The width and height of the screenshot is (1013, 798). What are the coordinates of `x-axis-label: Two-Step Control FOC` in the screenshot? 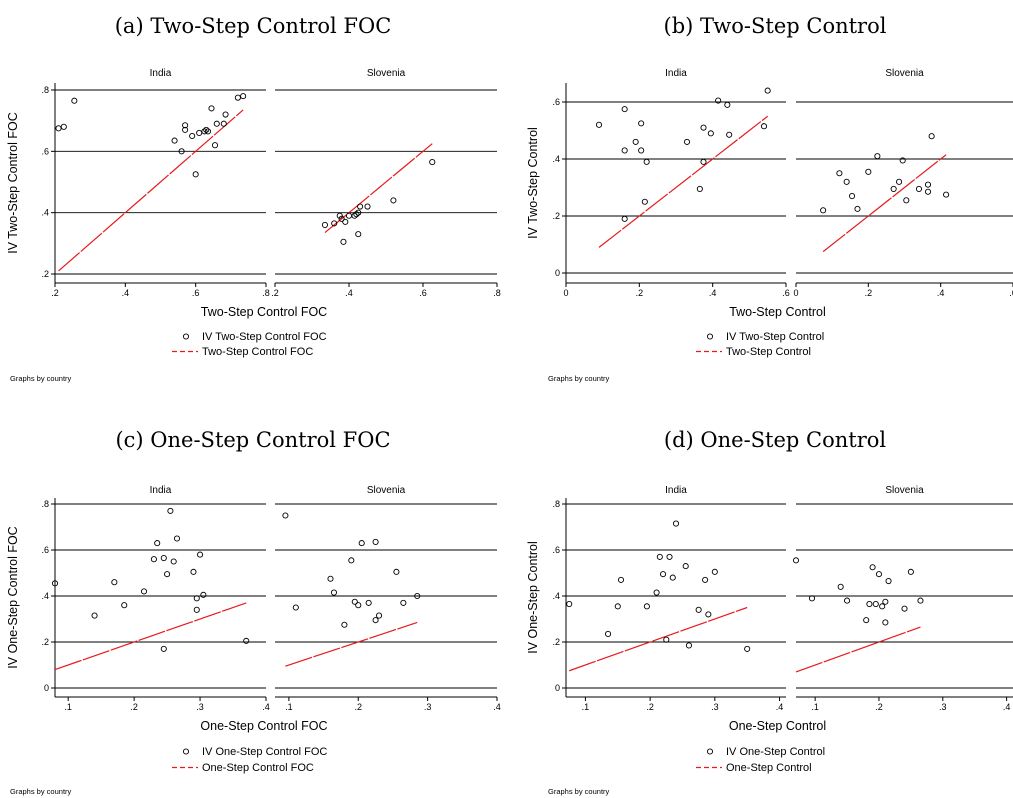 It's located at (264, 312).